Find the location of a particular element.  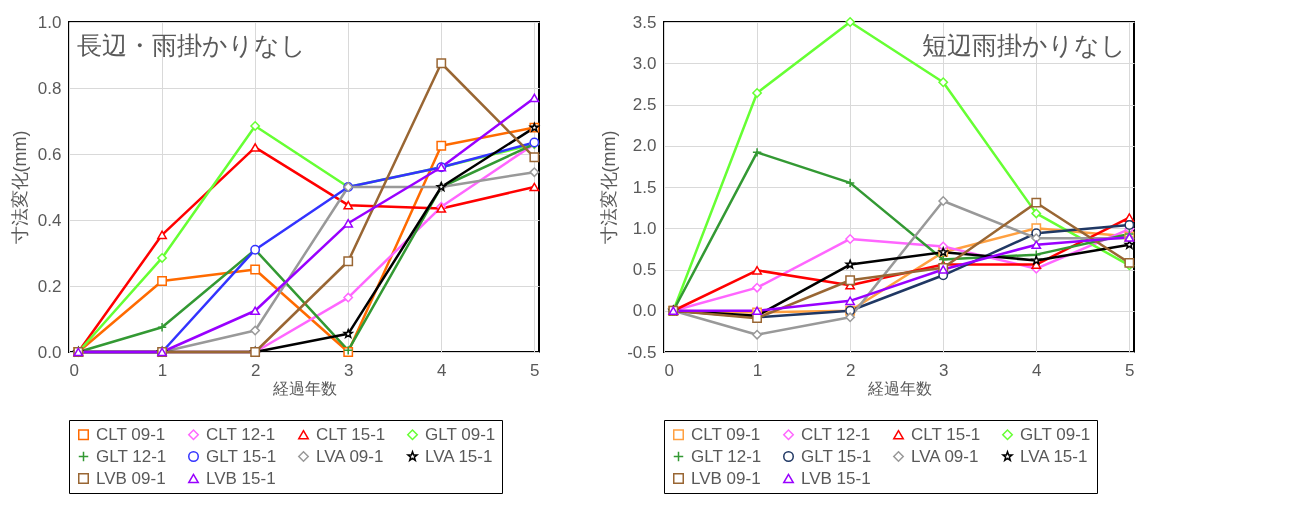

y-tick-label: 0.6 is located at coordinates (49, 154).